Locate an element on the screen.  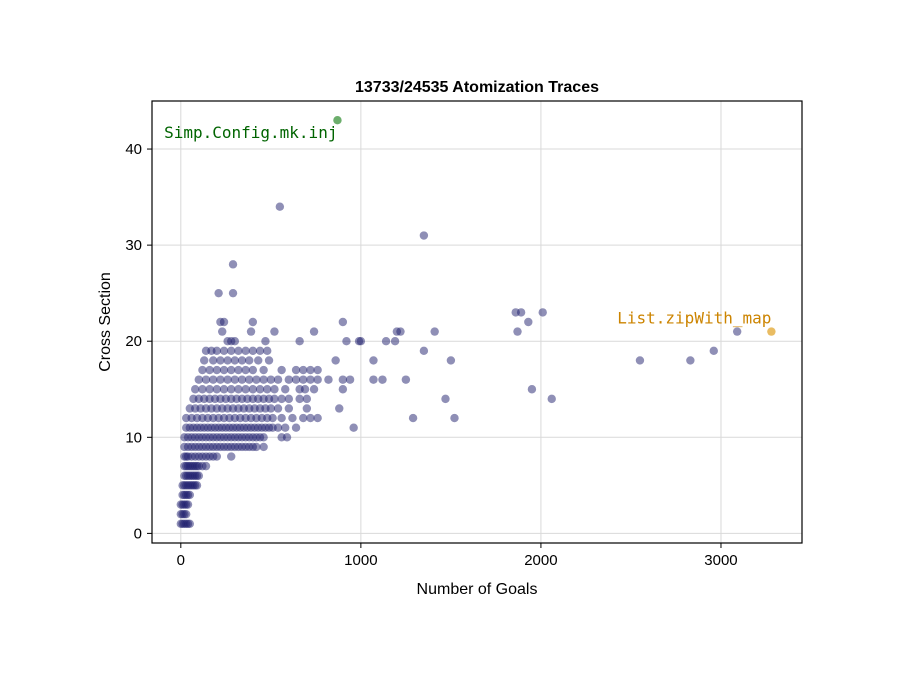
chart-title: 13733/24535 Atomization Traces is located at coordinates (477, 87).